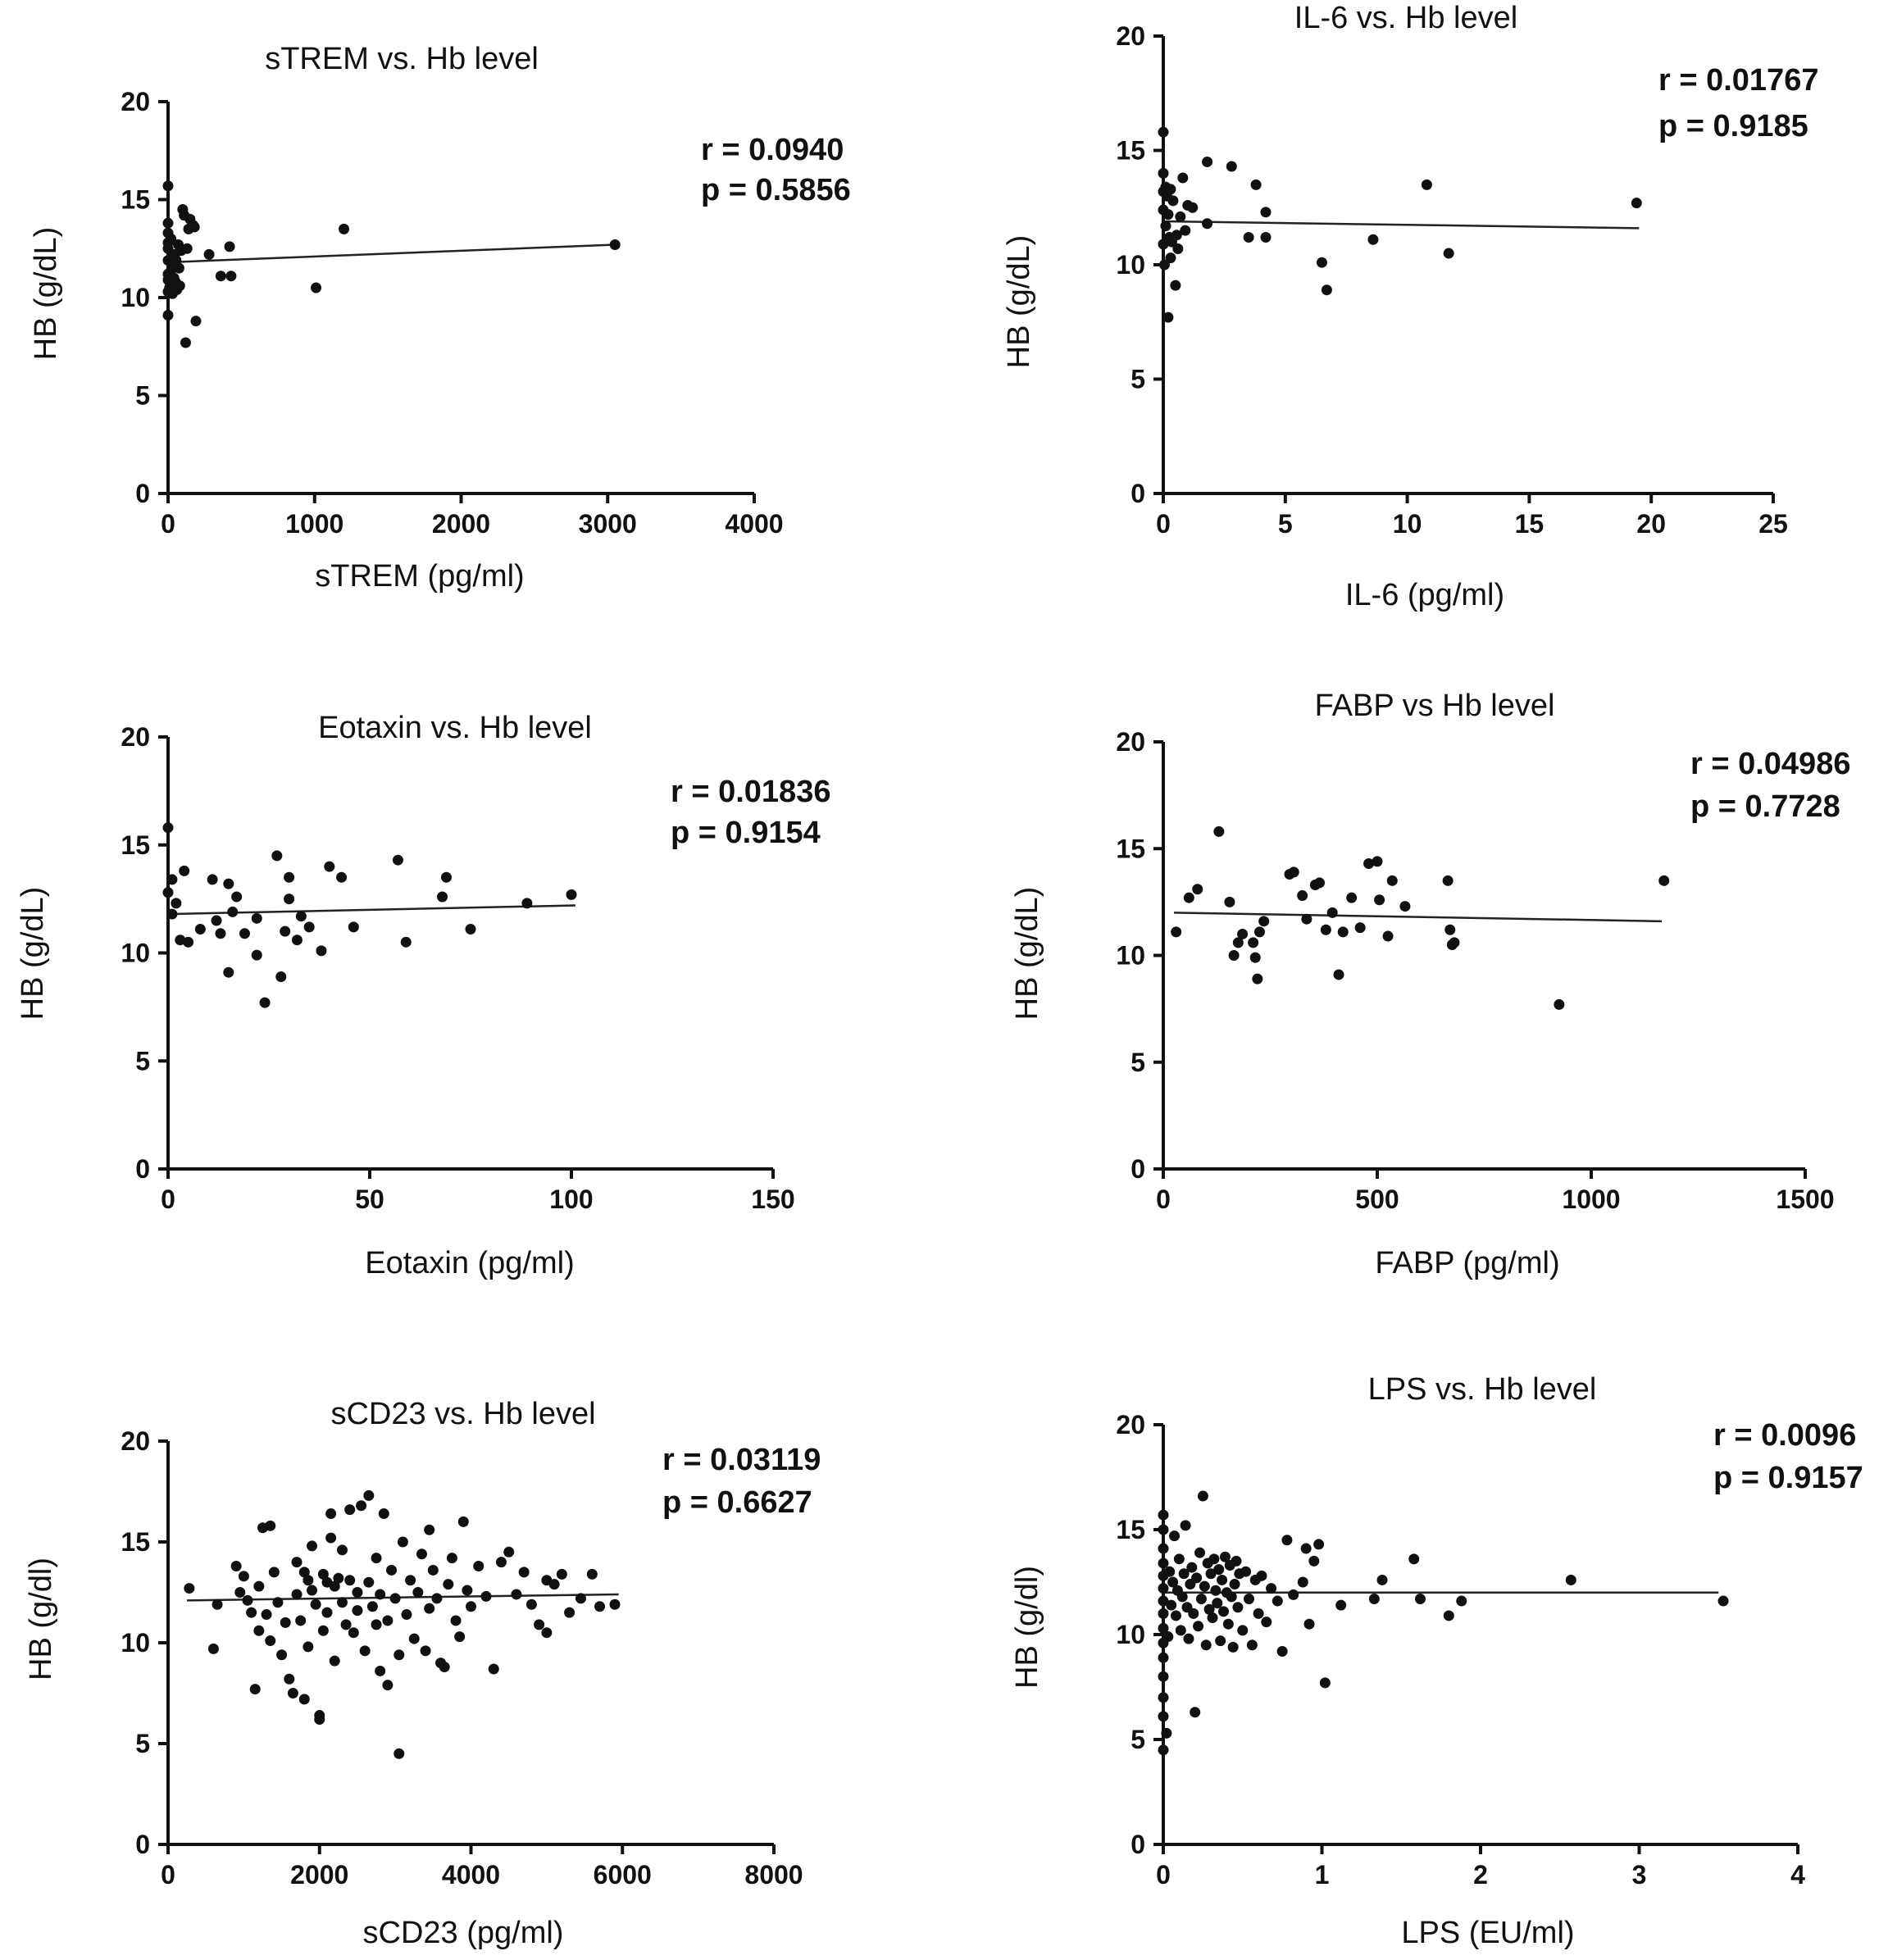 This screenshot has width=1888, height=1960. What do you see at coordinates (392, 253) in the screenshot?
I see `regression-line` at bounding box center [392, 253].